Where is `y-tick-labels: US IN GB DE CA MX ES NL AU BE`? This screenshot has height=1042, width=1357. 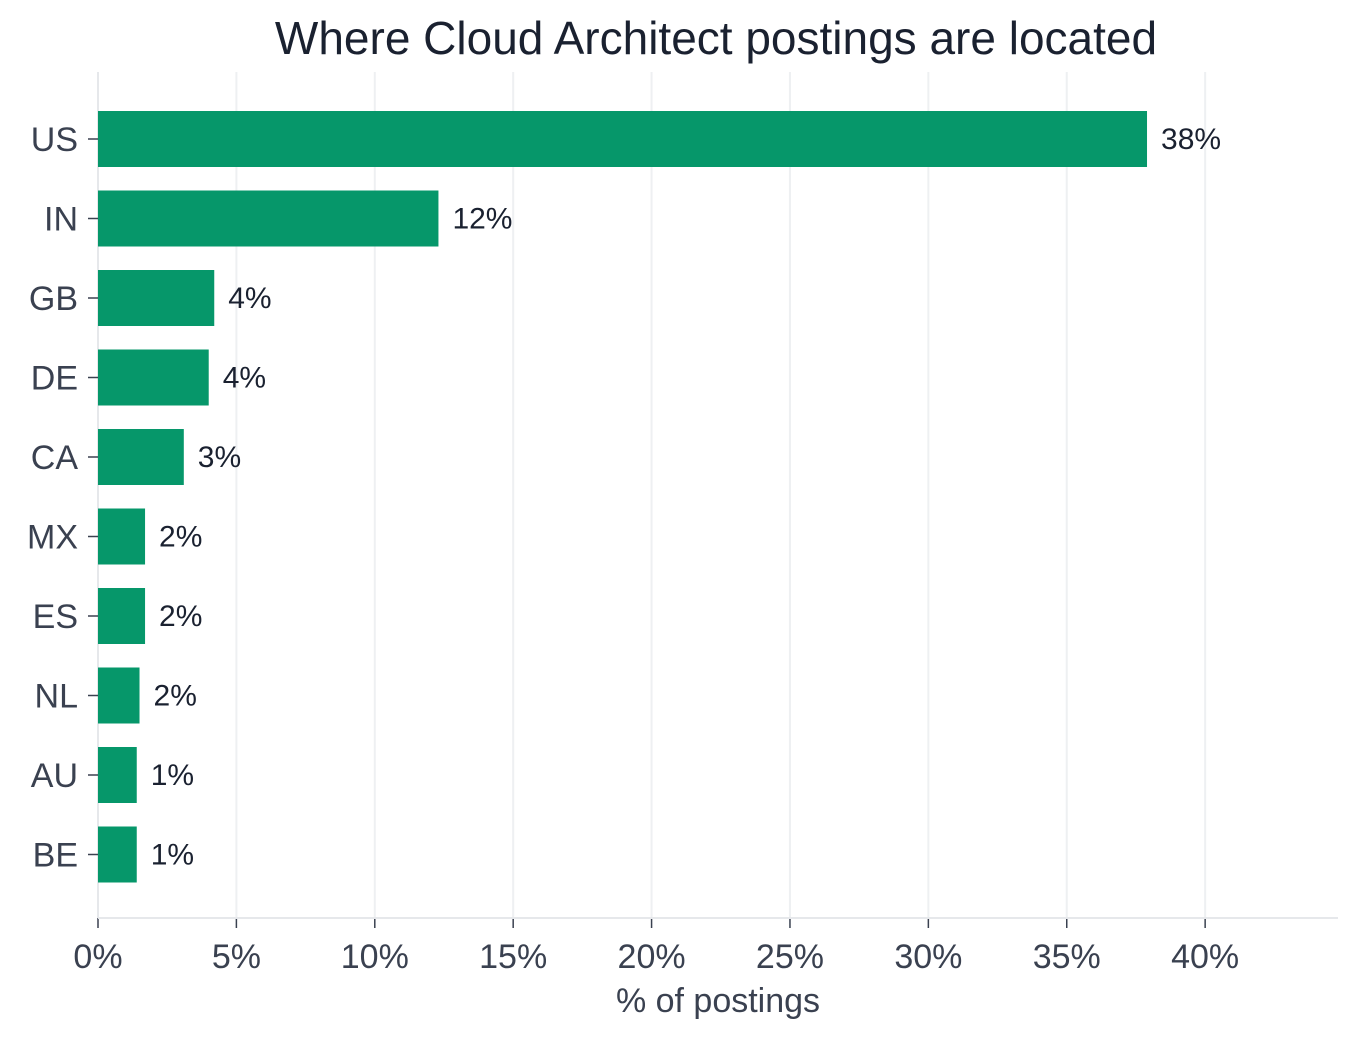
y-tick-labels: US IN GB DE CA MX ES NL AU BE is located at coordinates (52, 498).